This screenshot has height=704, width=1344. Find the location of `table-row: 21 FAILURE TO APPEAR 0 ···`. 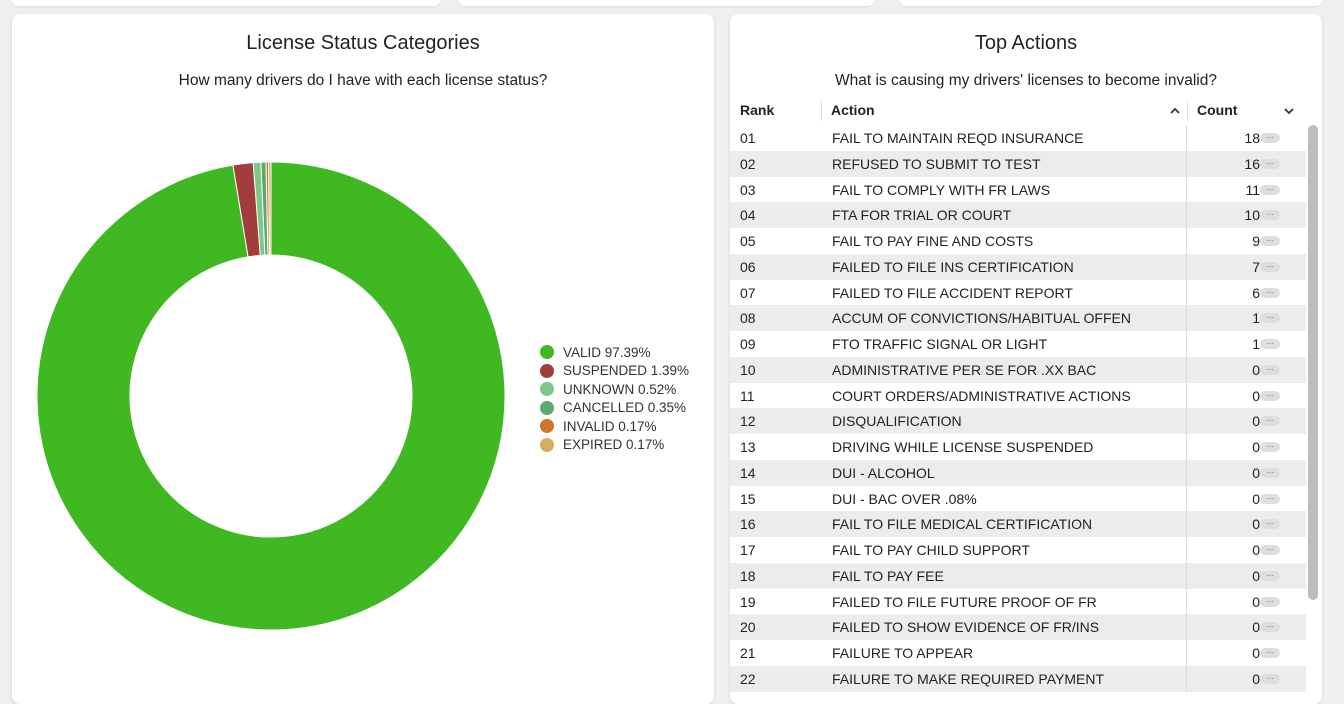

table-row: 21 FAILURE TO APPEAR 0 ··· is located at coordinates (1018, 653).